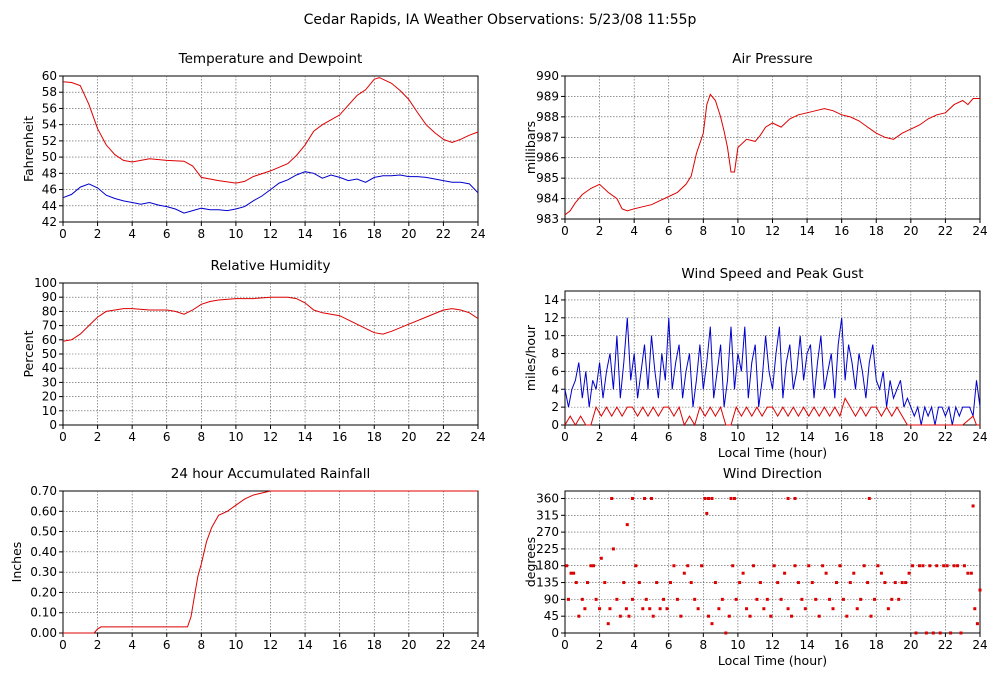  I want to click on pressure-ytick-label: 990, so click(547, 76).